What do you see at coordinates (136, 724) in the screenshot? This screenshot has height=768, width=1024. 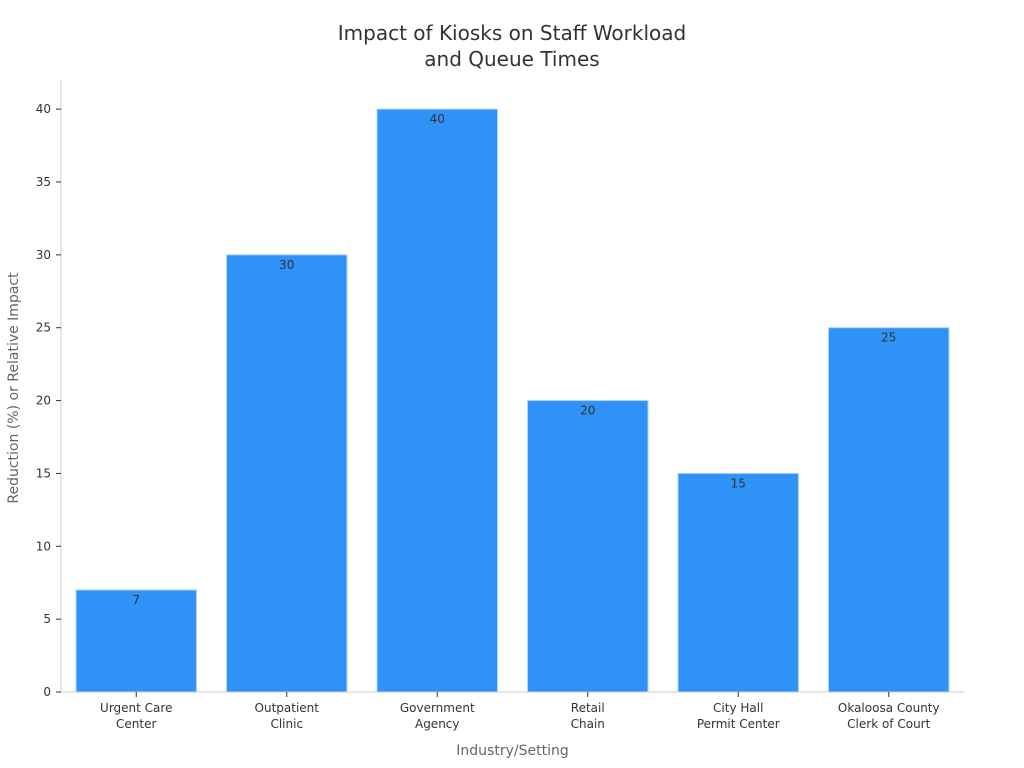 I see `x-tick-label: Center` at bounding box center [136, 724].